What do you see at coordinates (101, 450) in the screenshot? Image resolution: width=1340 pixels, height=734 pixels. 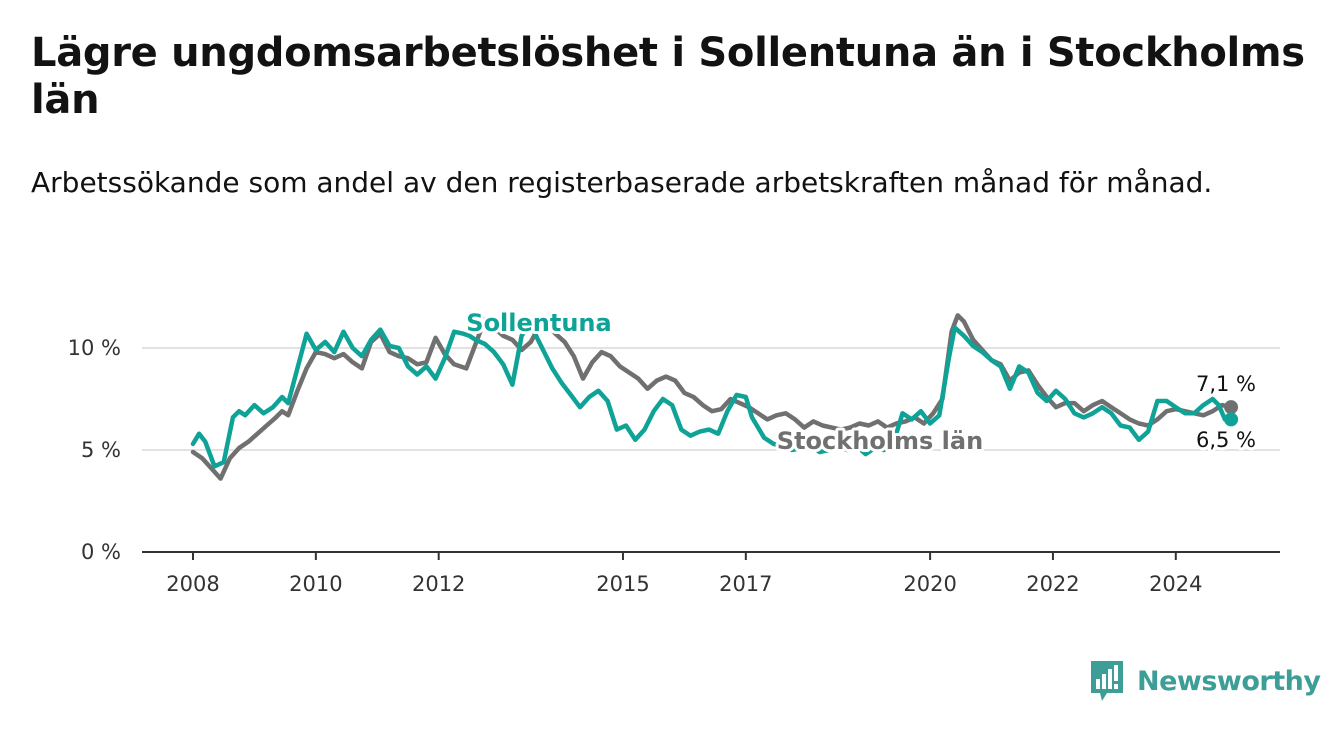 I see `y-tick-label: 5 %` at bounding box center [101, 450].